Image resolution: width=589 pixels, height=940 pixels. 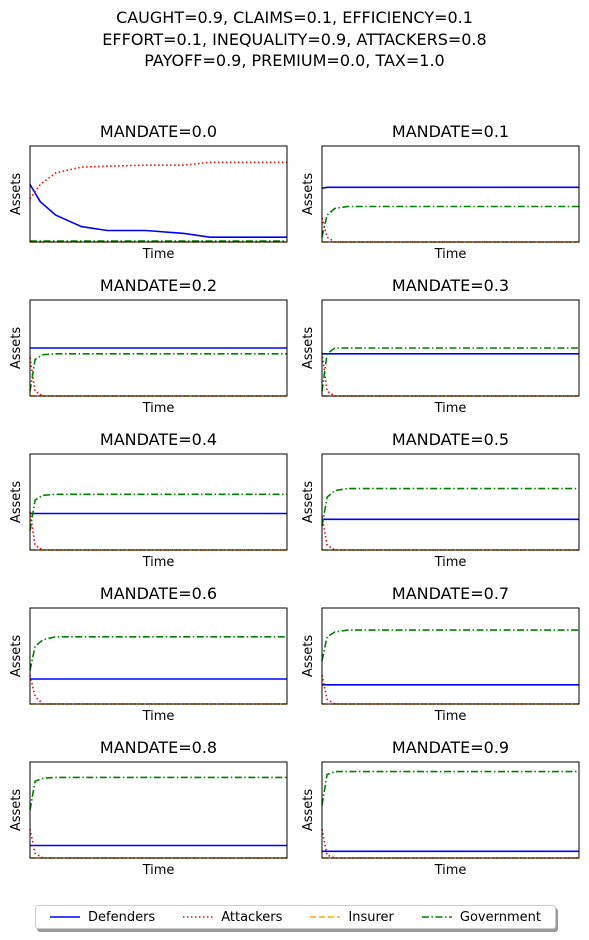 I want to click on legend-item-government: Government, so click(x=481, y=917).